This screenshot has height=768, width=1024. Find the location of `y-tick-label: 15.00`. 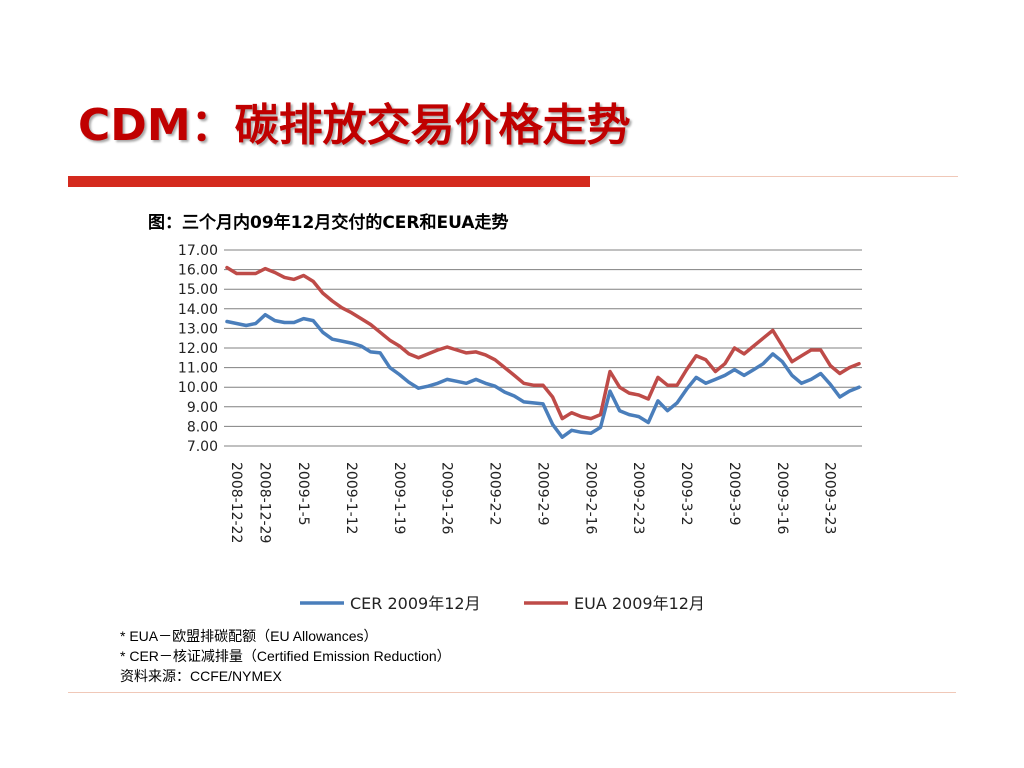

y-tick-label: 15.00 is located at coordinates (198, 290).